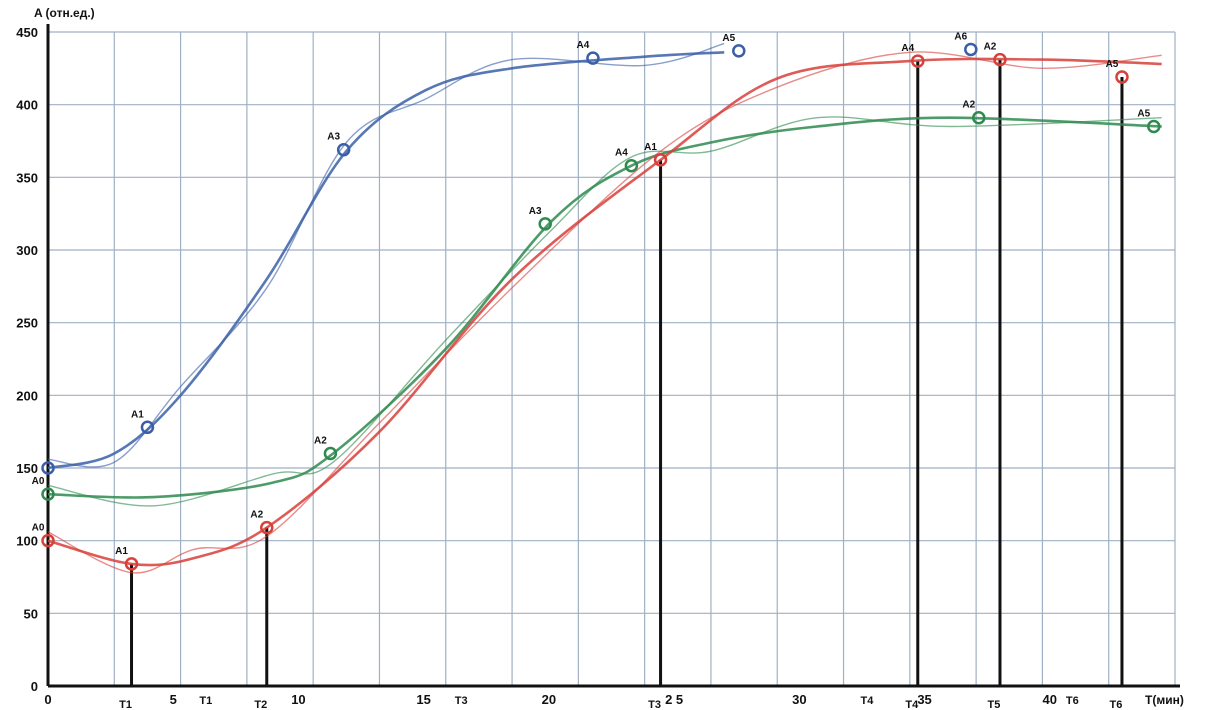 The width and height of the screenshot is (1211, 710). I want to click on x-tick-label: 35, so click(924, 699).